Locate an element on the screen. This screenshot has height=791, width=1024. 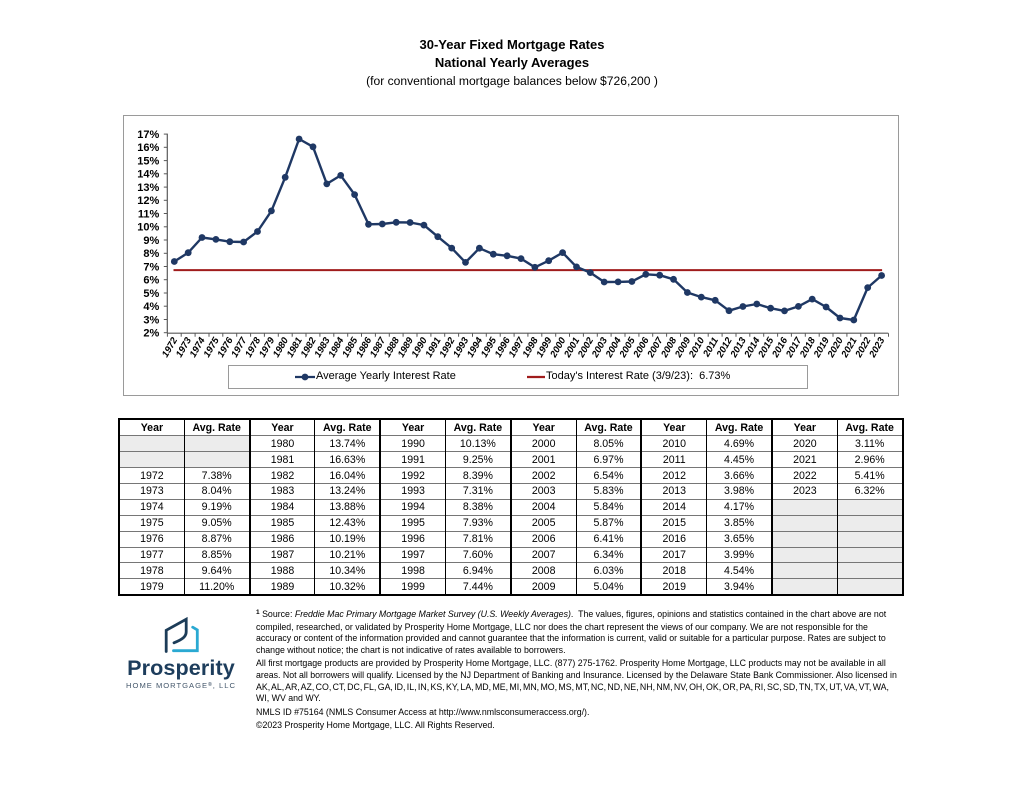
svg-text: 8% is located at coordinates (151, 254).